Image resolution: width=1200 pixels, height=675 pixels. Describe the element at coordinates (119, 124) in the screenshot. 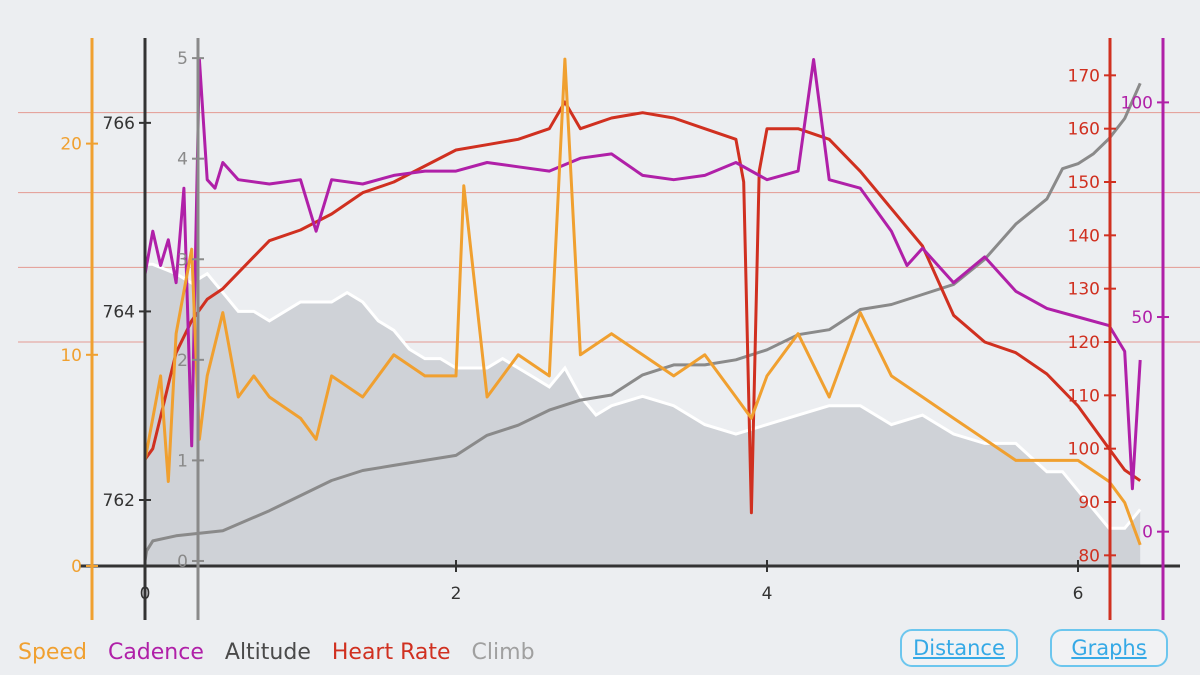

I see `altitude-tick-label-766: 766` at that location.